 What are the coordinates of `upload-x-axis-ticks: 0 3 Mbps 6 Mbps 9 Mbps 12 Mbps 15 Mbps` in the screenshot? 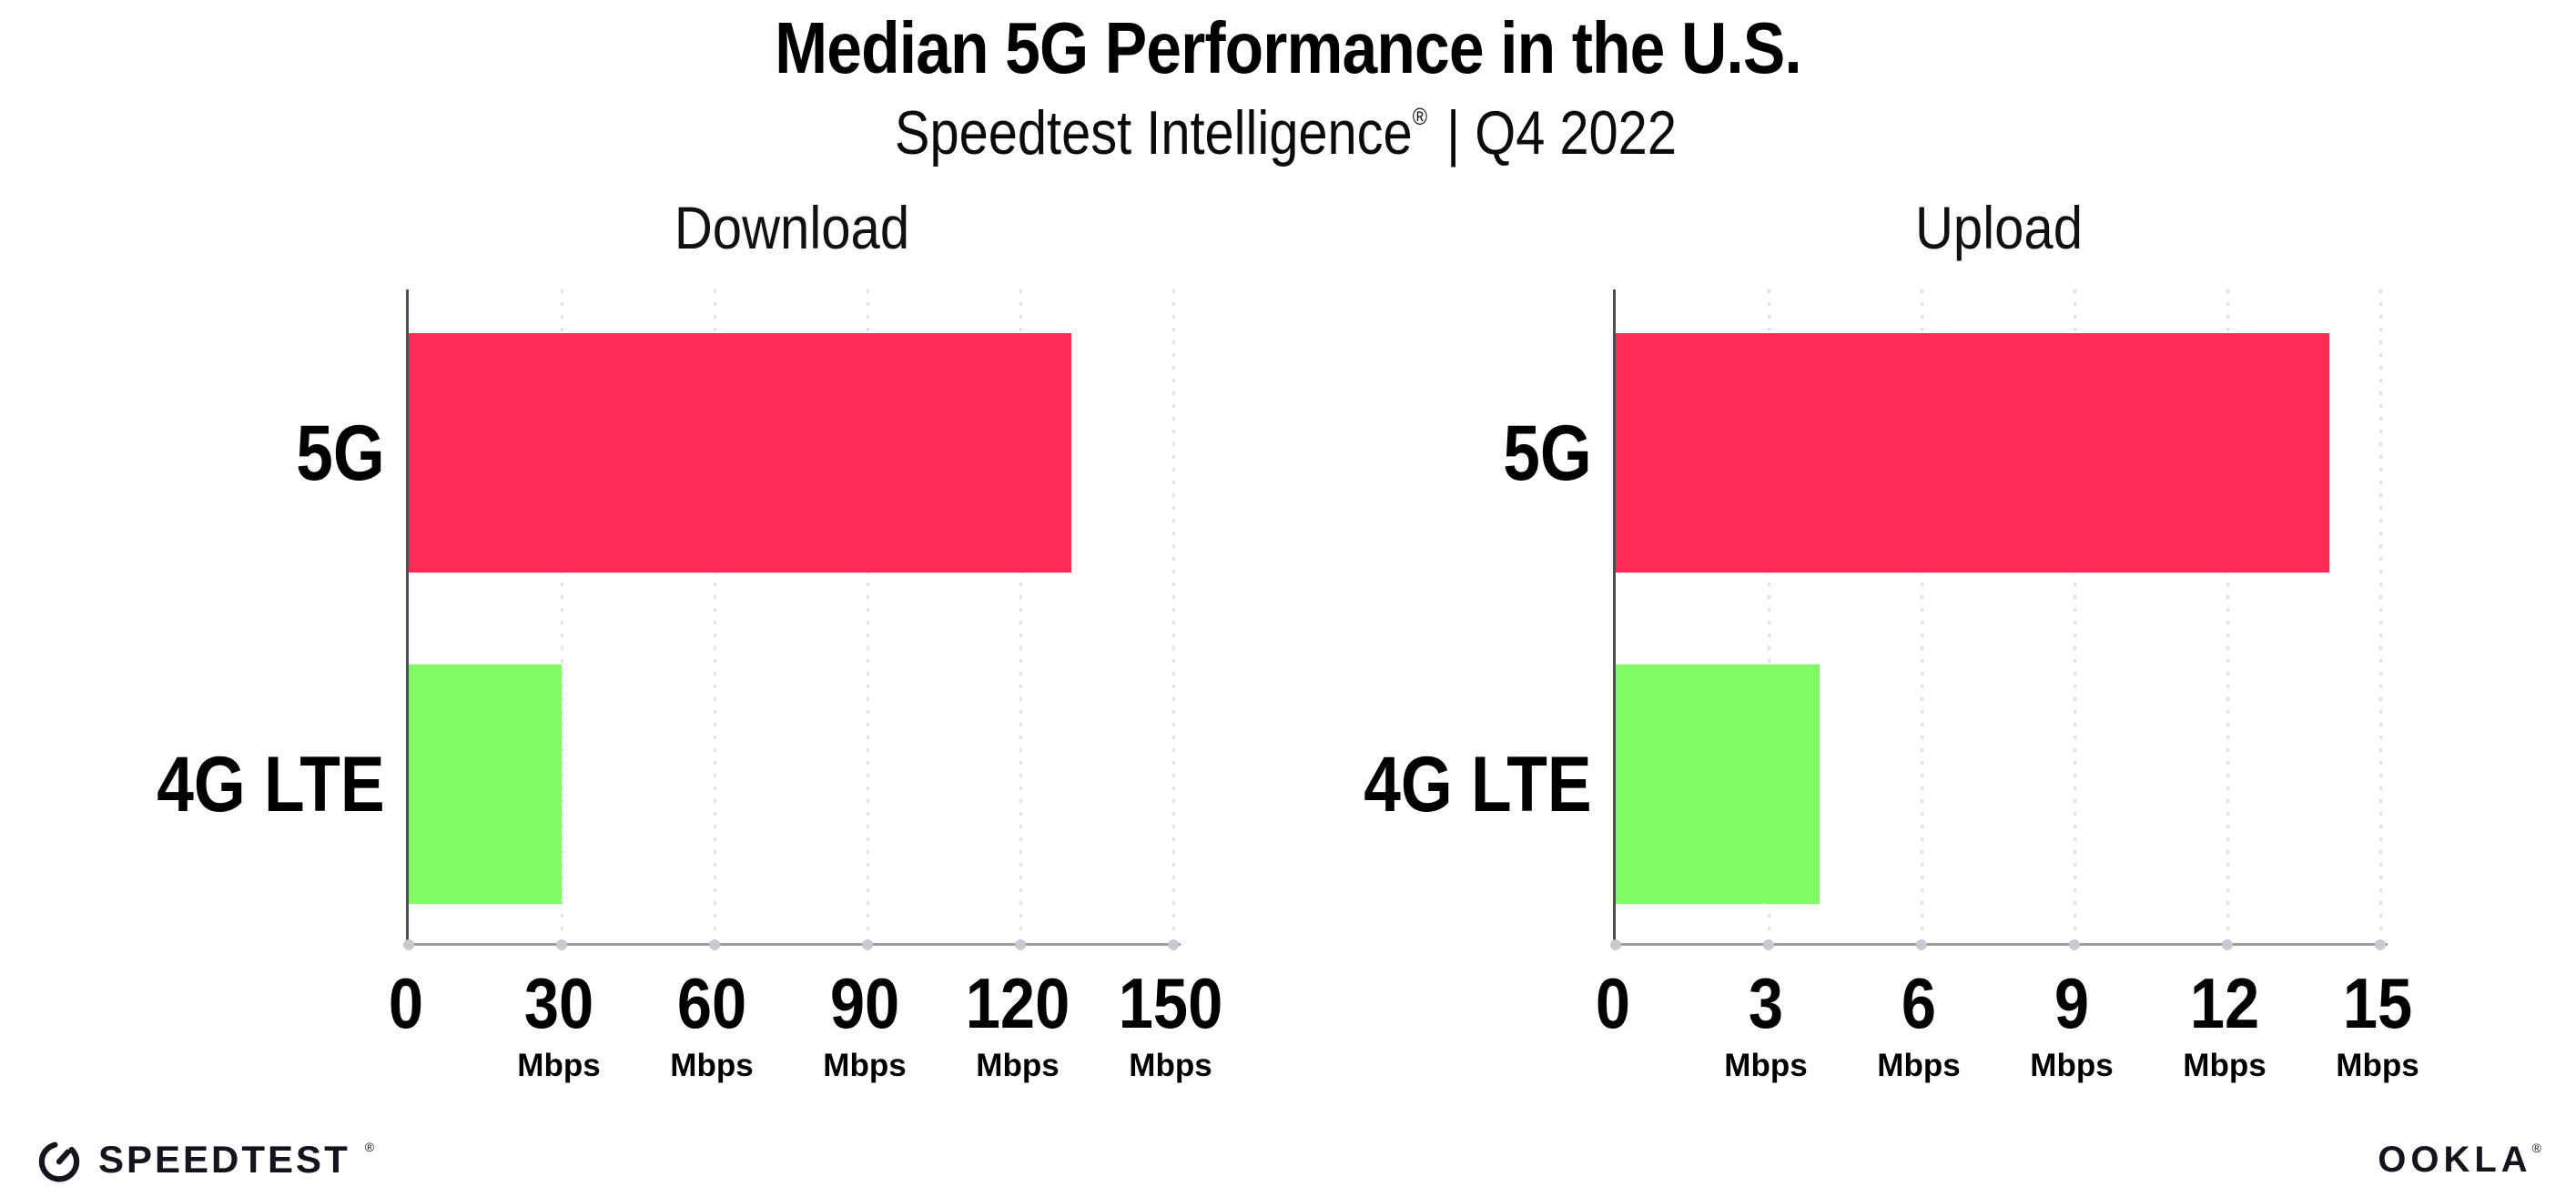 It's located at (2007, 1043).